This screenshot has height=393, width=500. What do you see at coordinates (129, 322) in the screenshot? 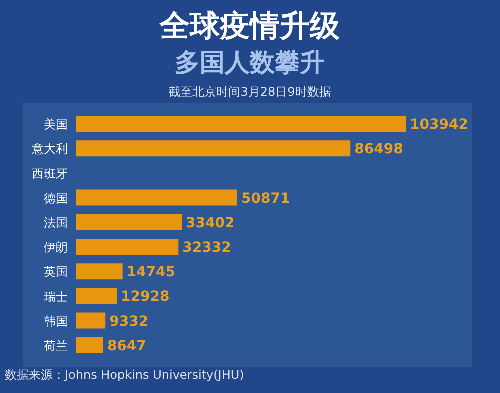
I see `data-label: 9332` at bounding box center [129, 322].